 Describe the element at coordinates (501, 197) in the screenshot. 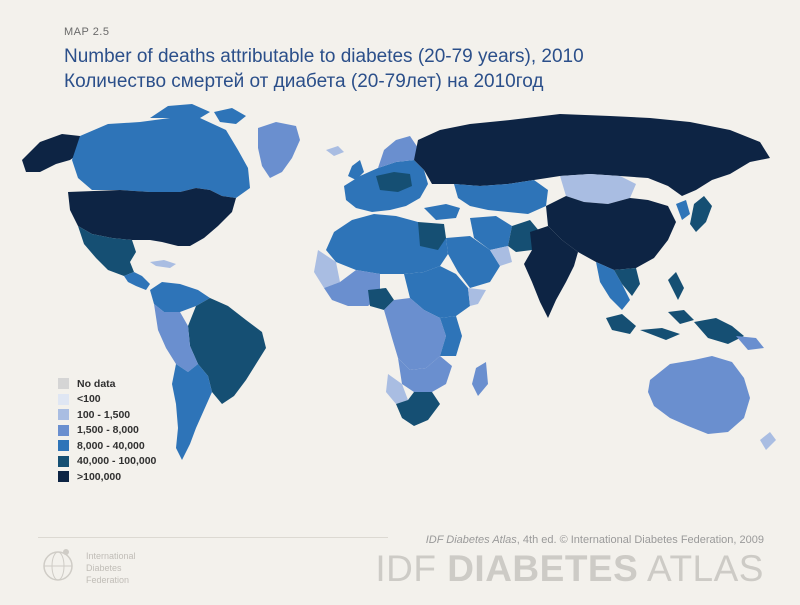

I see `region-central-asia` at that location.